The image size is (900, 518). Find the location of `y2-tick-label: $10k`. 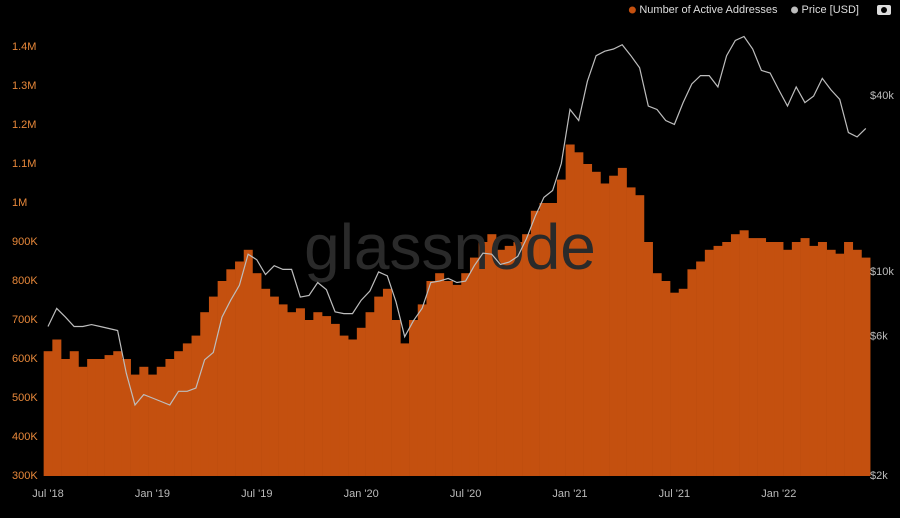

y2-tick-label: $10k is located at coordinates (882, 272).